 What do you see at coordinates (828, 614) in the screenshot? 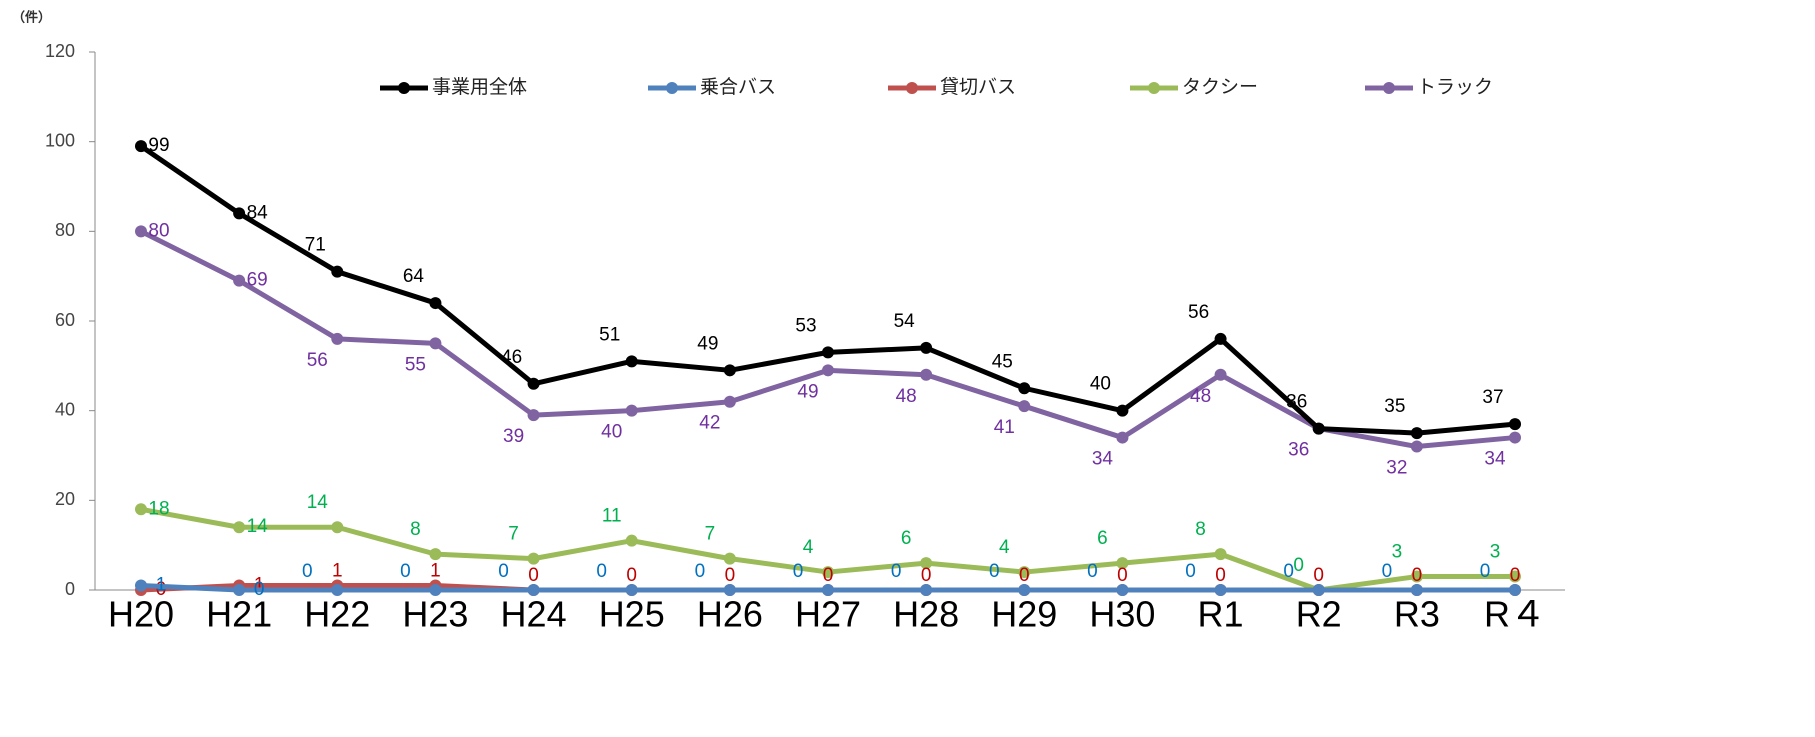
I see `x-tick-label: H27` at bounding box center [828, 614].